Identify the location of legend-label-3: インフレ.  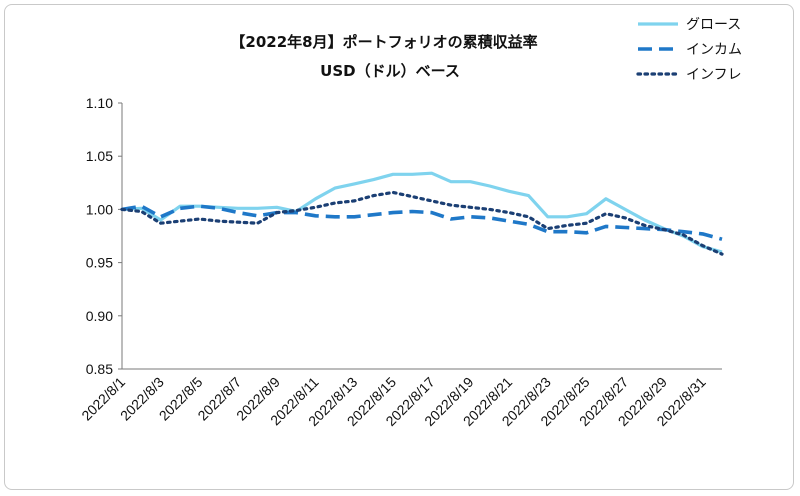
(714, 75).